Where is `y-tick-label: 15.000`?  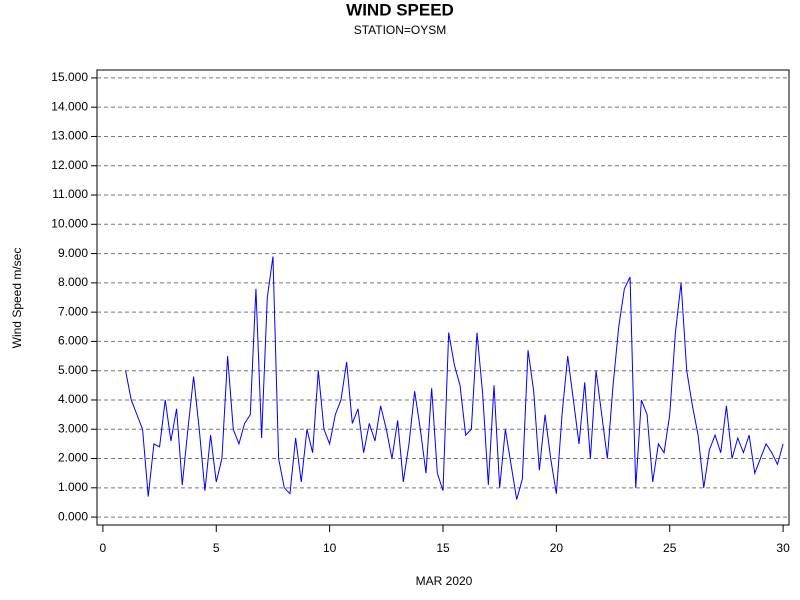 y-tick-label: 15.000 is located at coordinates (69, 77).